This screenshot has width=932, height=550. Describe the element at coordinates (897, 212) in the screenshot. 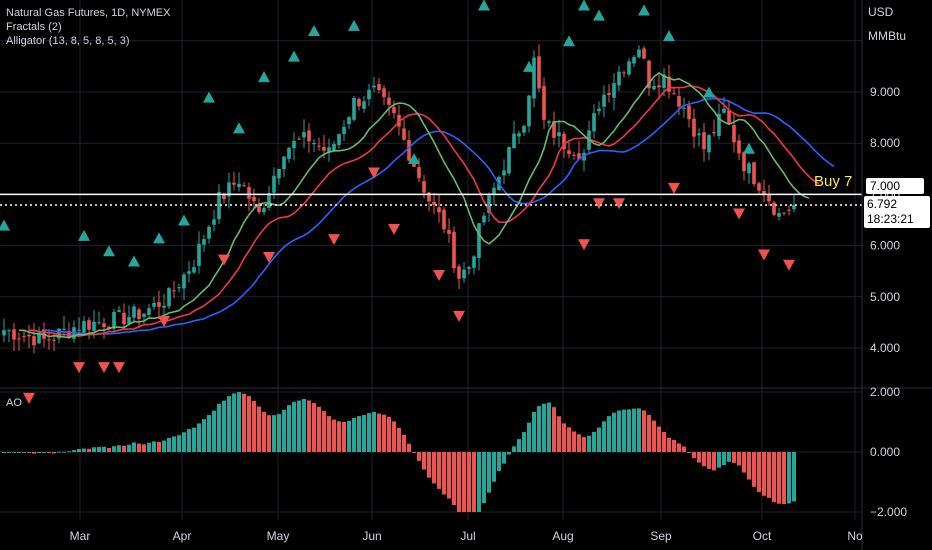

I see `last-price-tag: 6.792 18:23:21` at that location.